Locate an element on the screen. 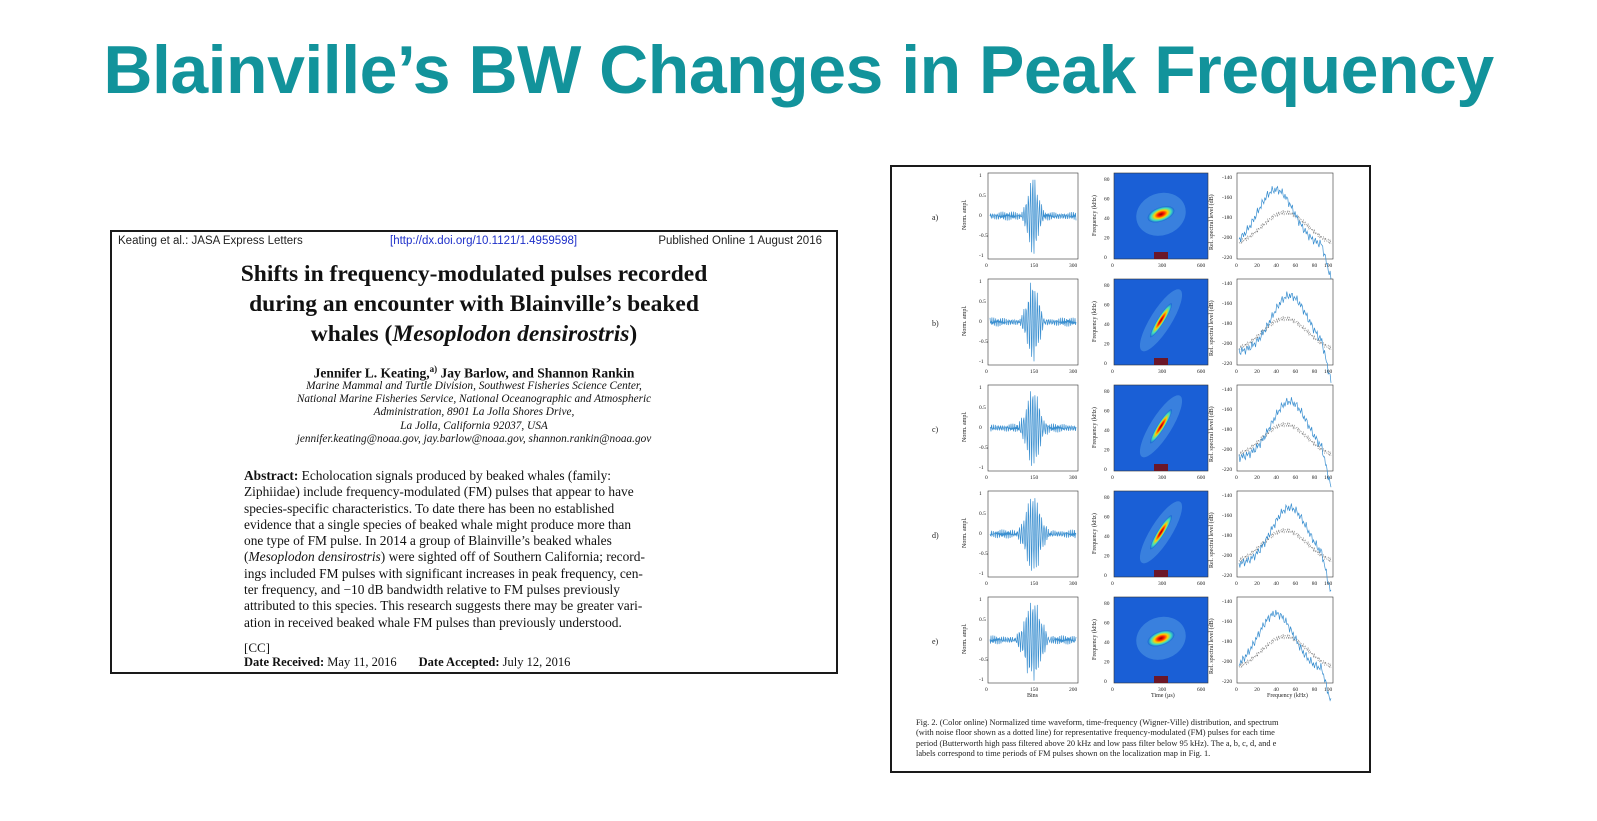 The width and height of the screenshot is (1597, 821). row-label: b) is located at coordinates (935, 323).